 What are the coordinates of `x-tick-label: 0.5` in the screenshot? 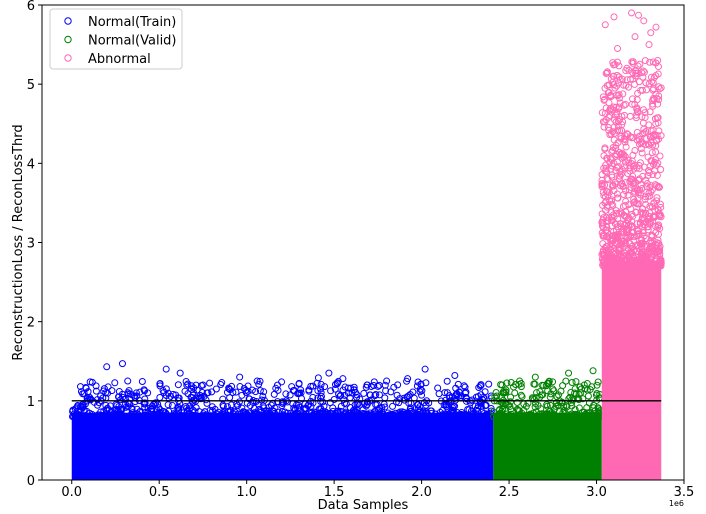 It's located at (159, 492).